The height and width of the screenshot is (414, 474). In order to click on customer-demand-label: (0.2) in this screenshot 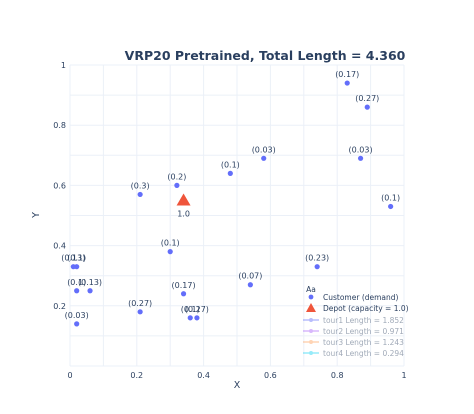, I will do `click(176, 176)`.